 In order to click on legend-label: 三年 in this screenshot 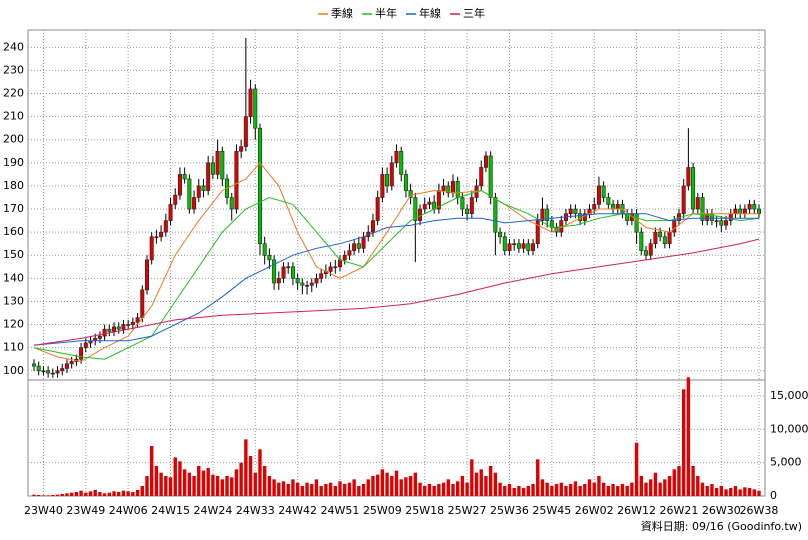, I will do `click(474, 13)`.